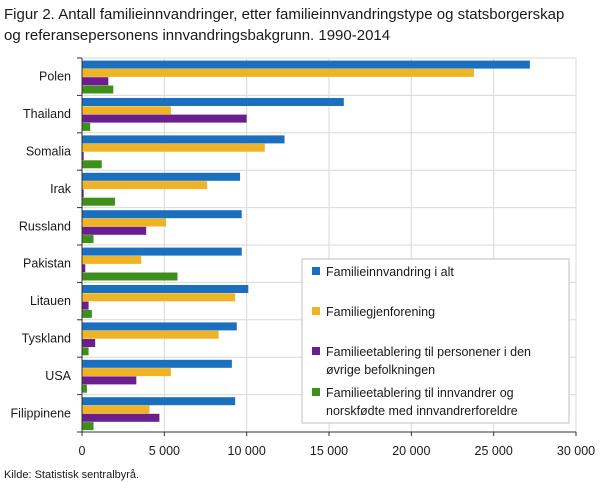 The width and height of the screenshot is (610, 489). What do you see at coordinates (420, 393) in the screenshot?
I see `legend-label-4: Familieetablering til innvandrer og` at bounding box center [420, 393].